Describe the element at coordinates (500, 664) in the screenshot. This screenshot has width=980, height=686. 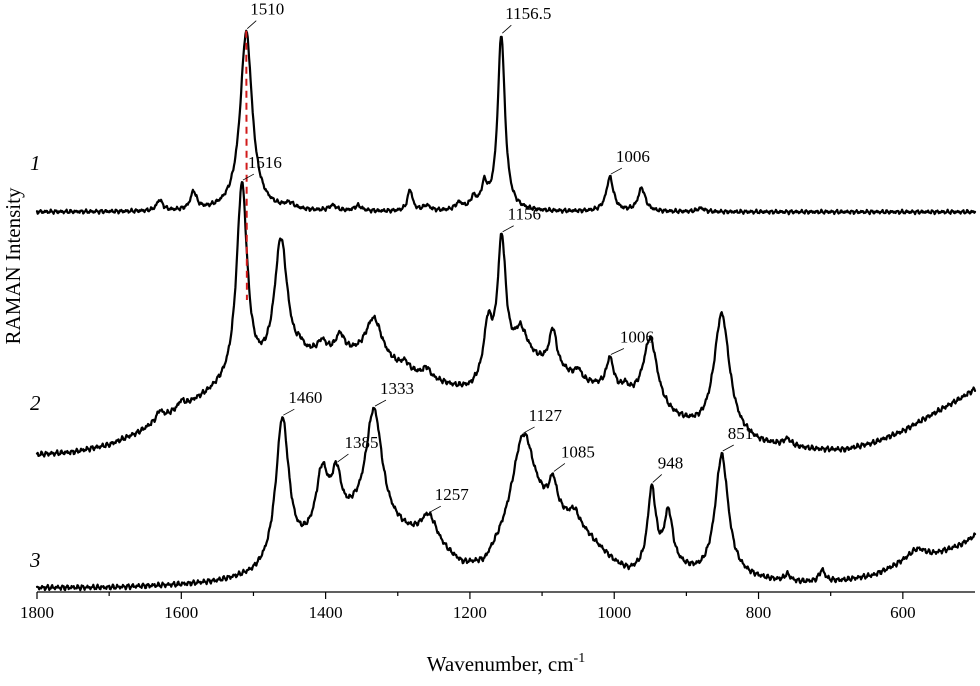
I see `x-axis-title-text: Wavenumber, cm` at that location.